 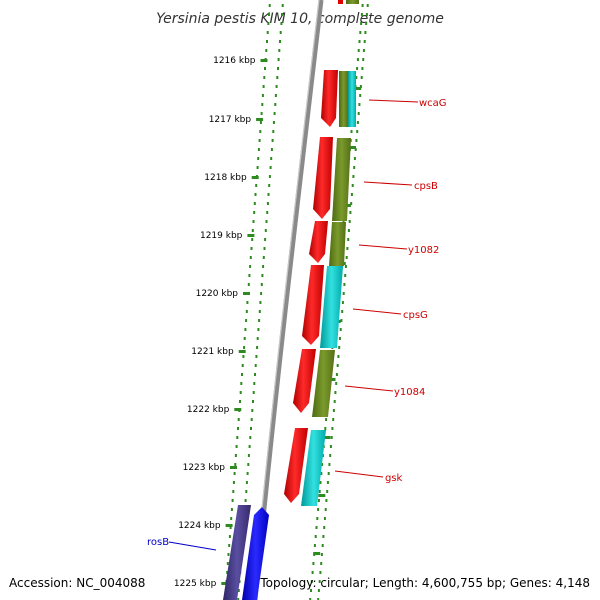 I want to click on gene-label-cpsB: cpsB, so click(x=426, y=186).